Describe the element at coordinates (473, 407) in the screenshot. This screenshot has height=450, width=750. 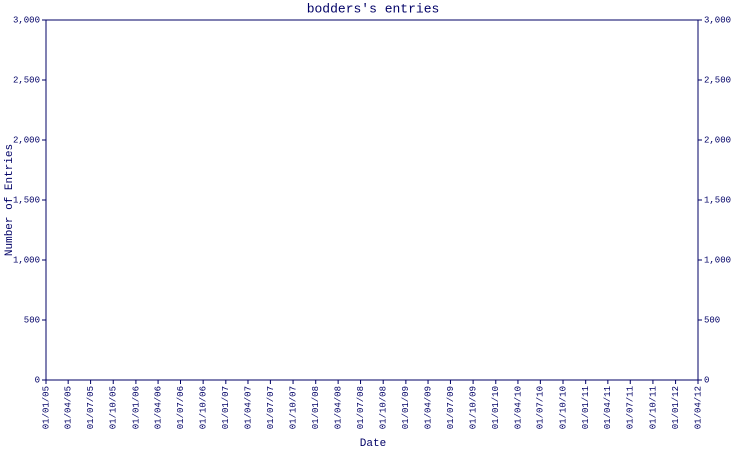
I see `x-tick-label: 01/10/09` at that location.